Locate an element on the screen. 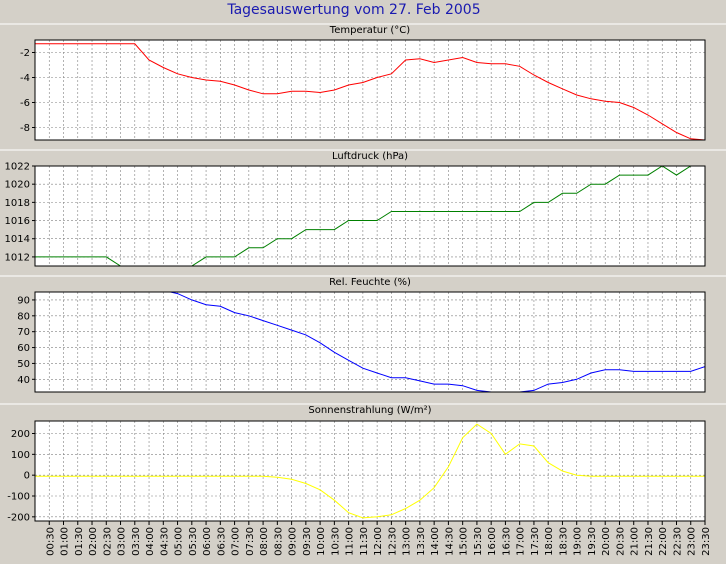 The height and width of the screenshot is (564, 726). x-tick-label: 20:30 is located at coordinates (620, 541).